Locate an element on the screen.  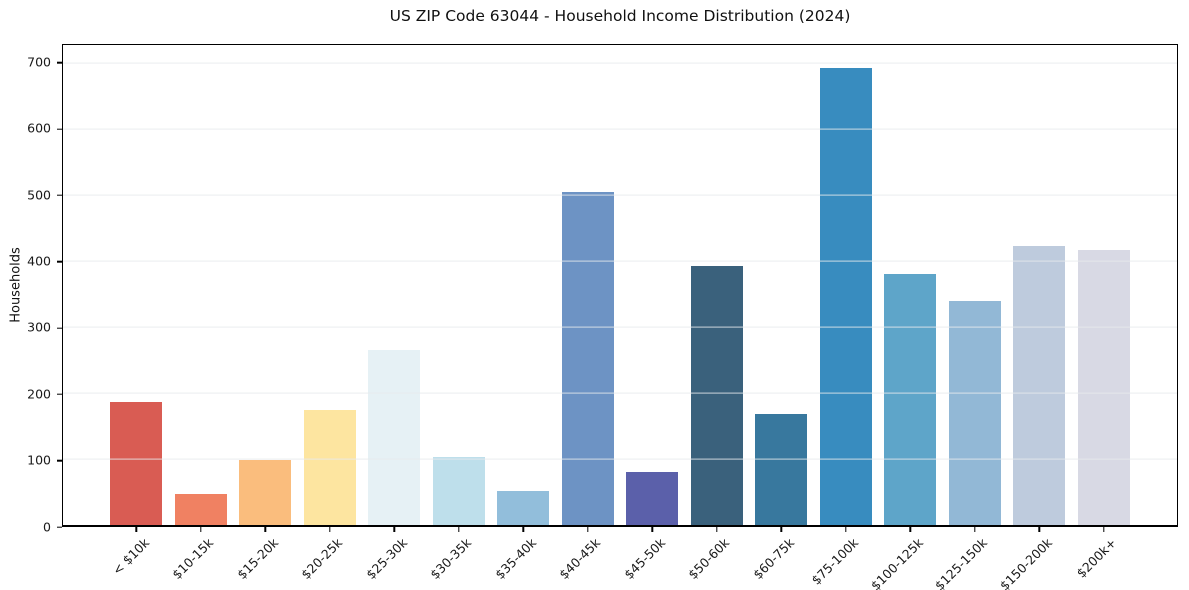
y-tick-label: 100 is located at coordinates (39, 460).